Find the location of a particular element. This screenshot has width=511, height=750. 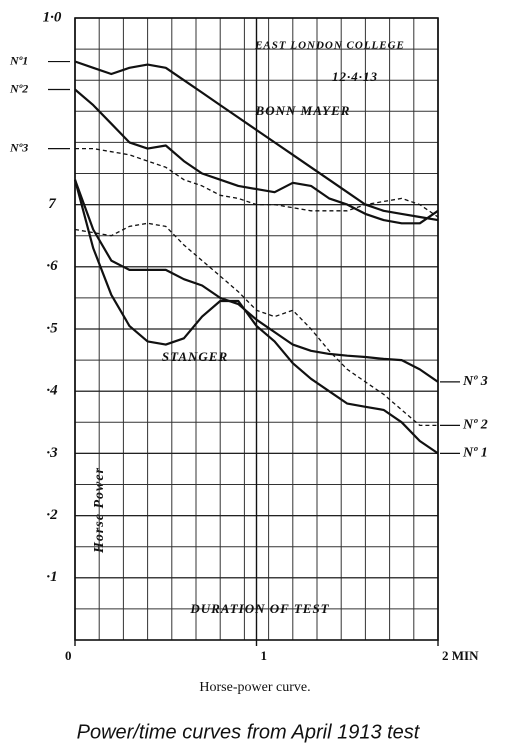

y-tick-label: 1·0 is located at coordinates (52, 17).